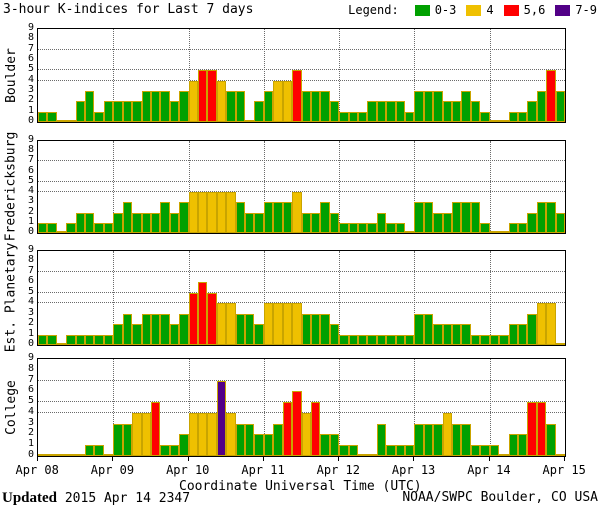  I want to click on legend-item: 7-9, so click(576, 10).